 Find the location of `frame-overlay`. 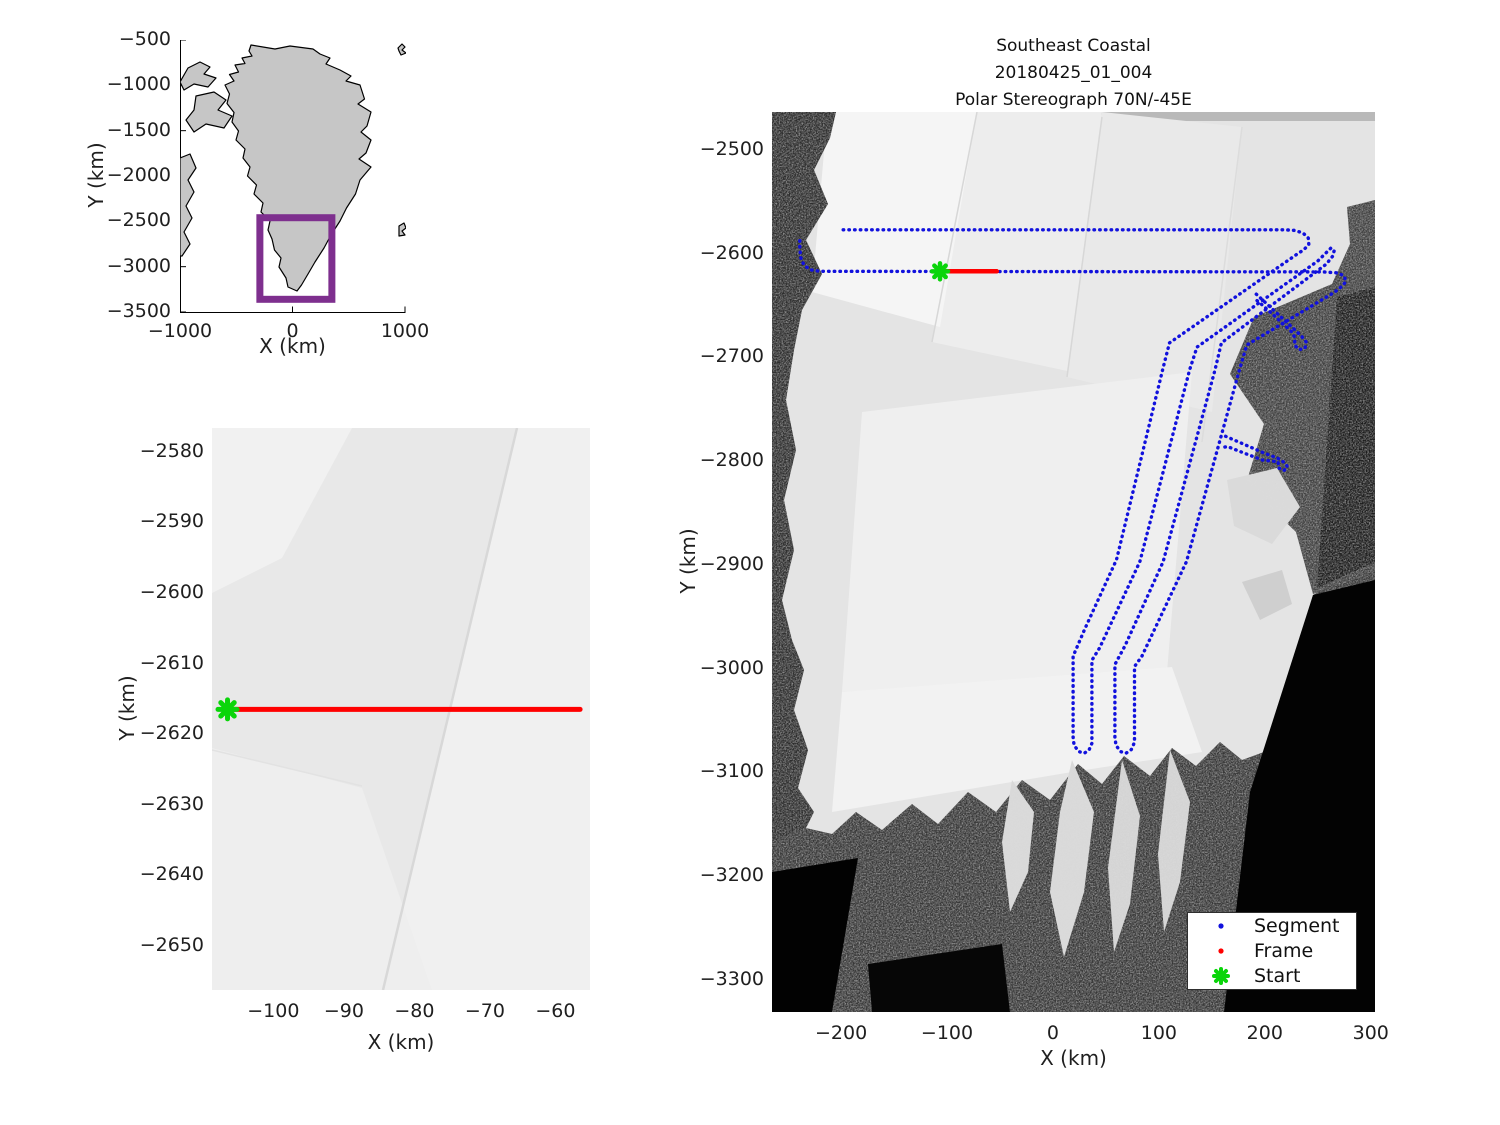

frame-overlay is located at coordinates (399, 709).